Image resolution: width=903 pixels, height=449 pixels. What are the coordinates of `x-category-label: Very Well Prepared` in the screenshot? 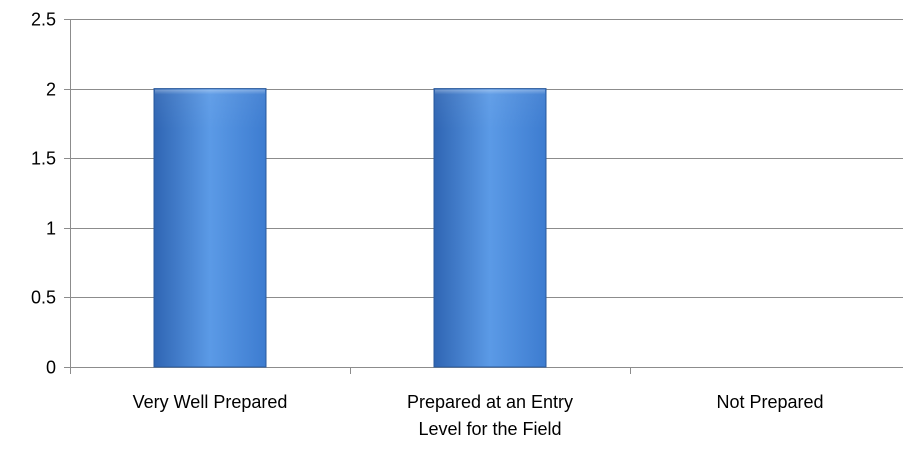 It's located at (210, 402).